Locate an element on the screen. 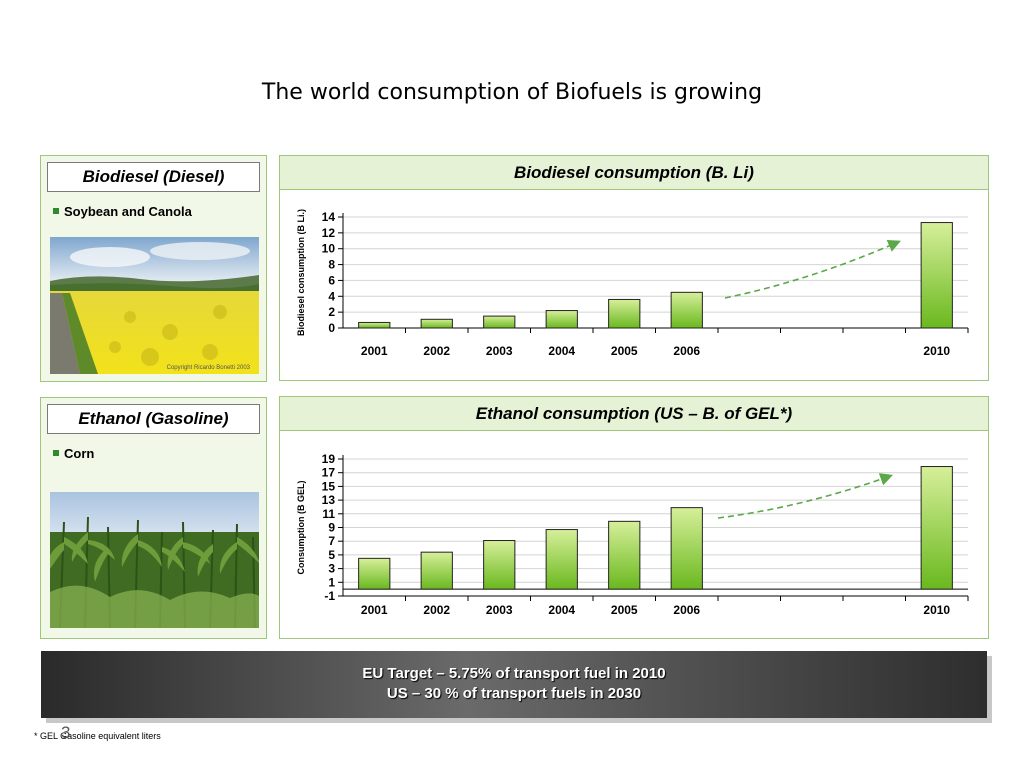 This screenshot has width=1024, height=768. y-tick-label: 4 is located at coordinates (331, 296).